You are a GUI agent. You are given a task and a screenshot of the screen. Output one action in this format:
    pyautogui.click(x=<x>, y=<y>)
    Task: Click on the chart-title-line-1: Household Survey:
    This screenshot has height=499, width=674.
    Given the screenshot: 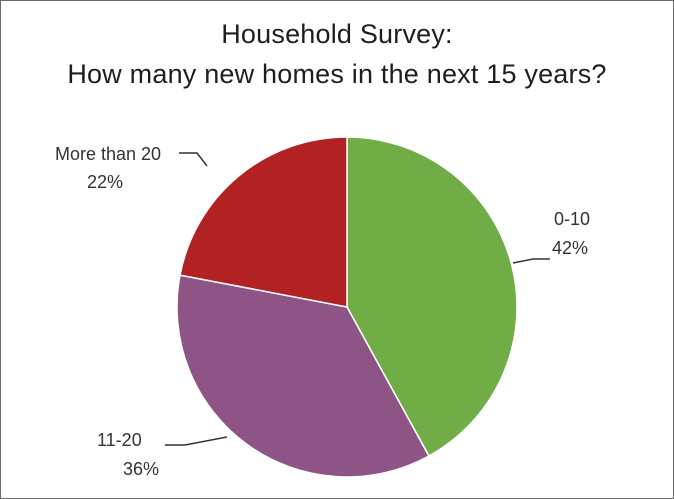 What is the action you would take?
    pyautogui.click(x=337, y=34)
    